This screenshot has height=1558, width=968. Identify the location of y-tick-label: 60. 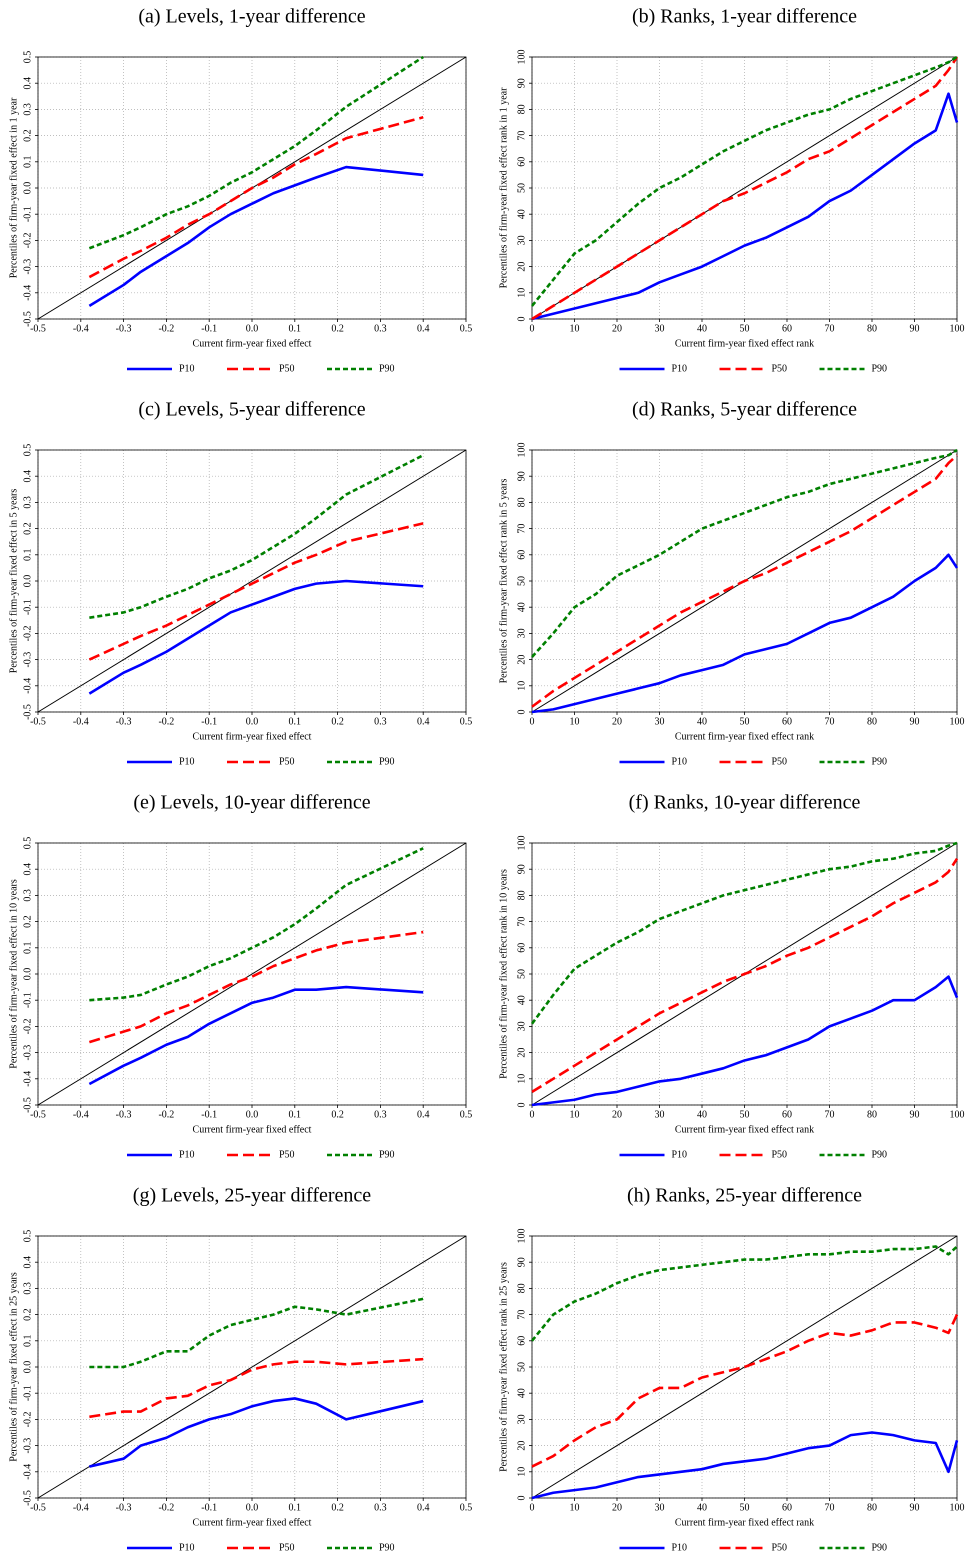
(521, 555).